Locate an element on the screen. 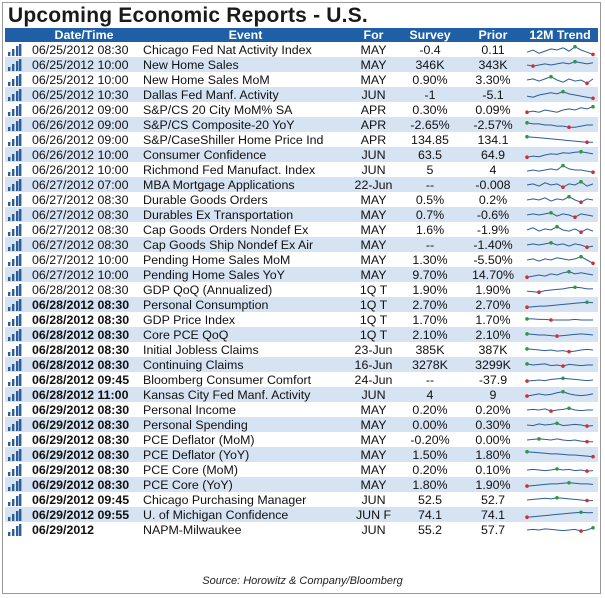  row-prior: 2.70% is located at coordinates (493, 304).